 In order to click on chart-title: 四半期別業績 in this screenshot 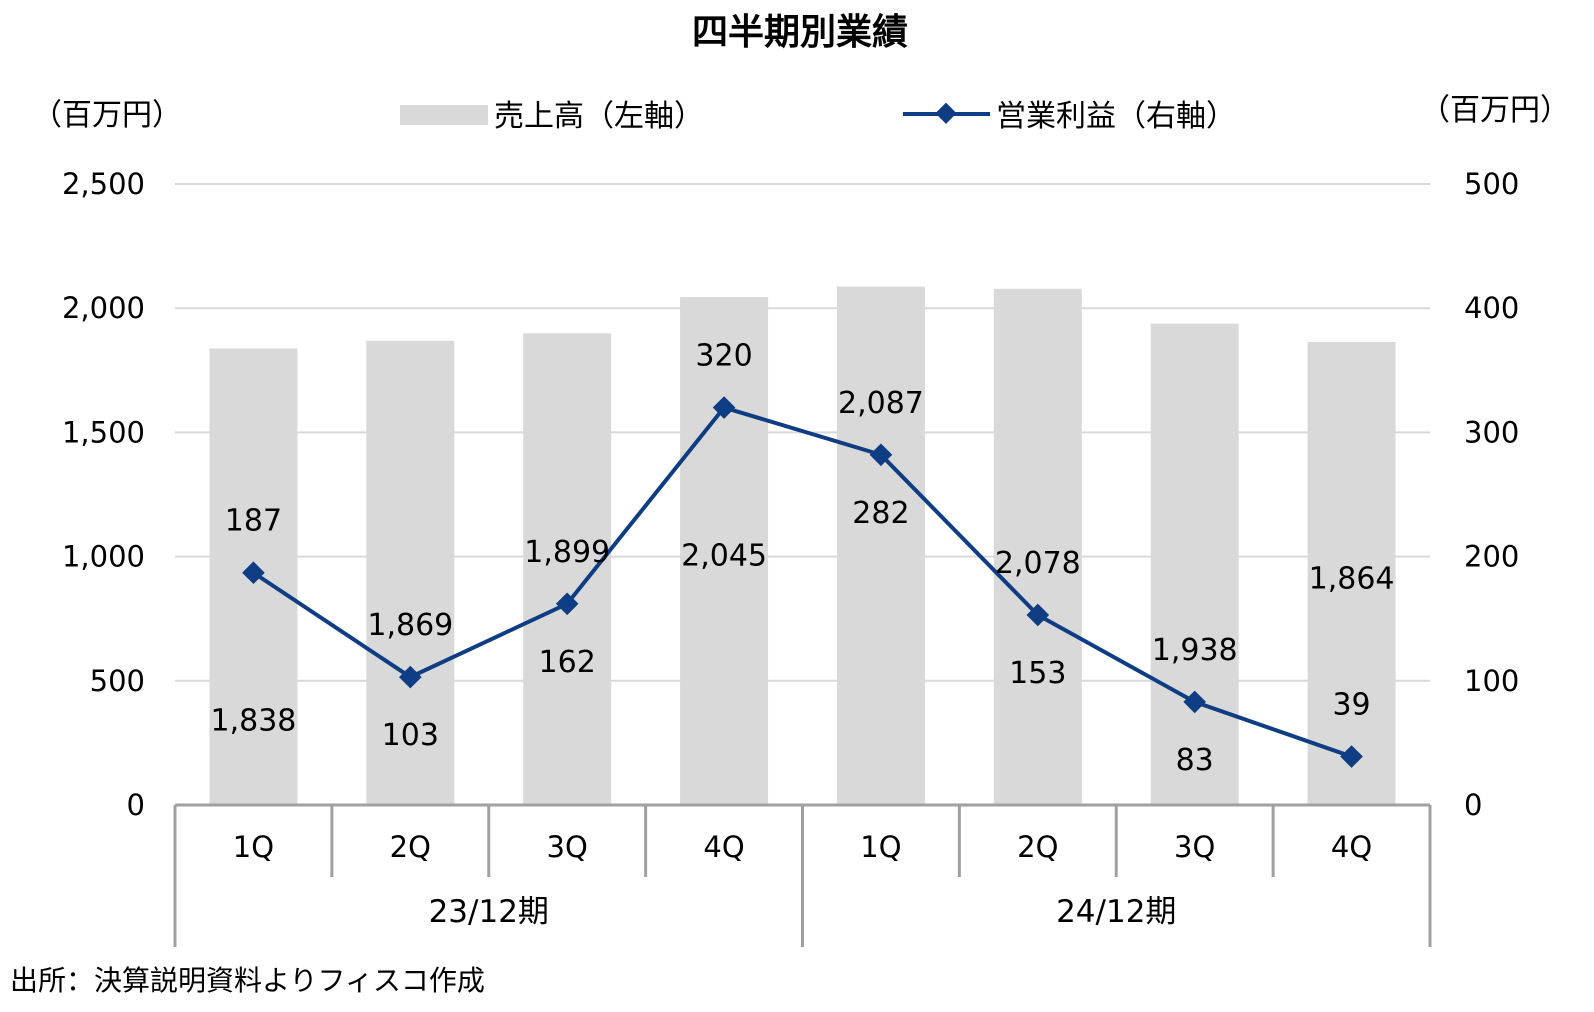, I will do `click(800, 32)`.